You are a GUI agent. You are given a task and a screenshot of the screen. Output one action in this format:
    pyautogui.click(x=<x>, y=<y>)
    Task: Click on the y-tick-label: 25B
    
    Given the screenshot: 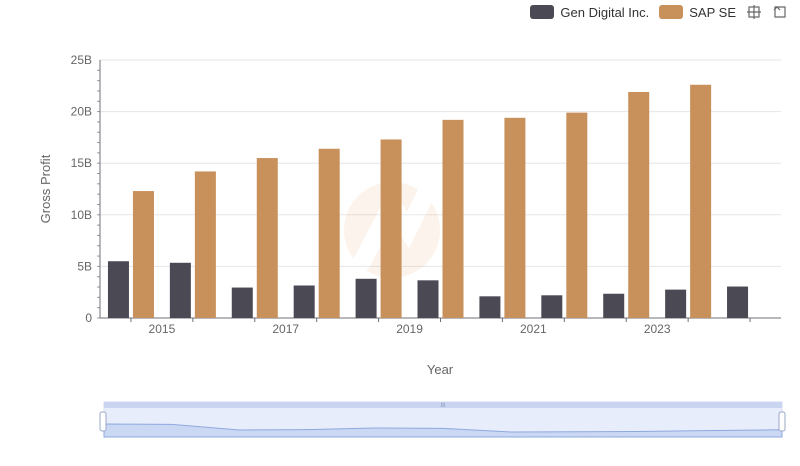 What is the action you would take?
    pyautogui.click(x=81, y=60)
    